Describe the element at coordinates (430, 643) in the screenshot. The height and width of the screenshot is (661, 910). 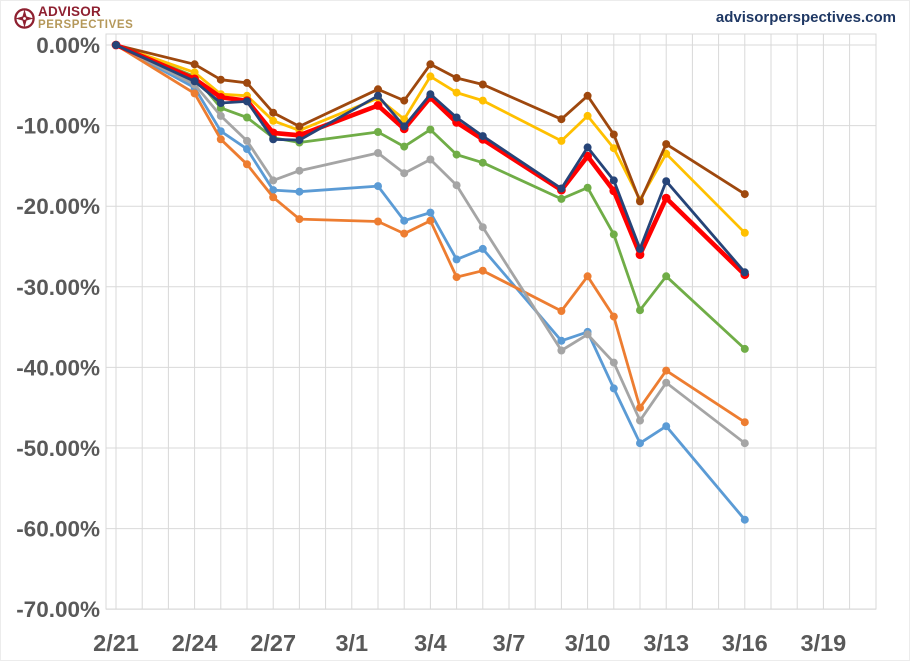
I see `x-axis-tick-label: 3/4` at that location.